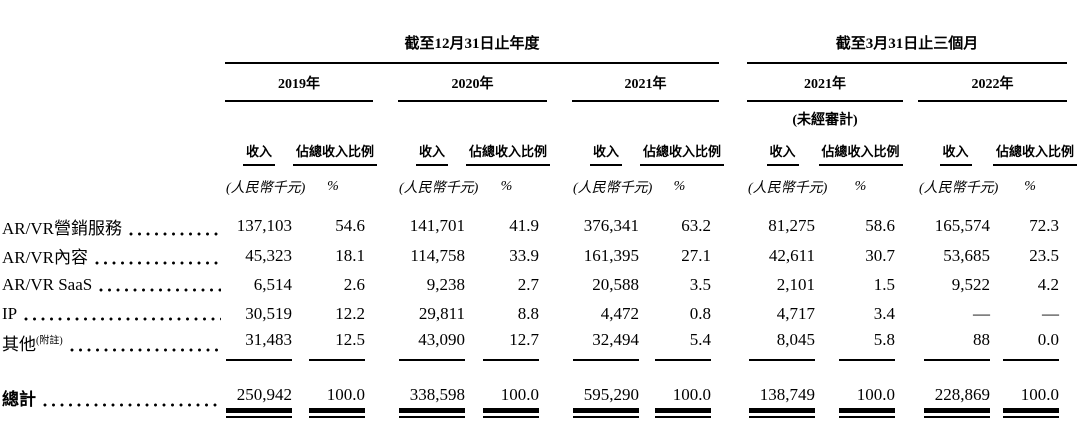 The image size is (1080, 442). What do you see at coordinates (700, 284) in the screenshot?
I see `share-value: 3.5` at bounding box center [700, 284].